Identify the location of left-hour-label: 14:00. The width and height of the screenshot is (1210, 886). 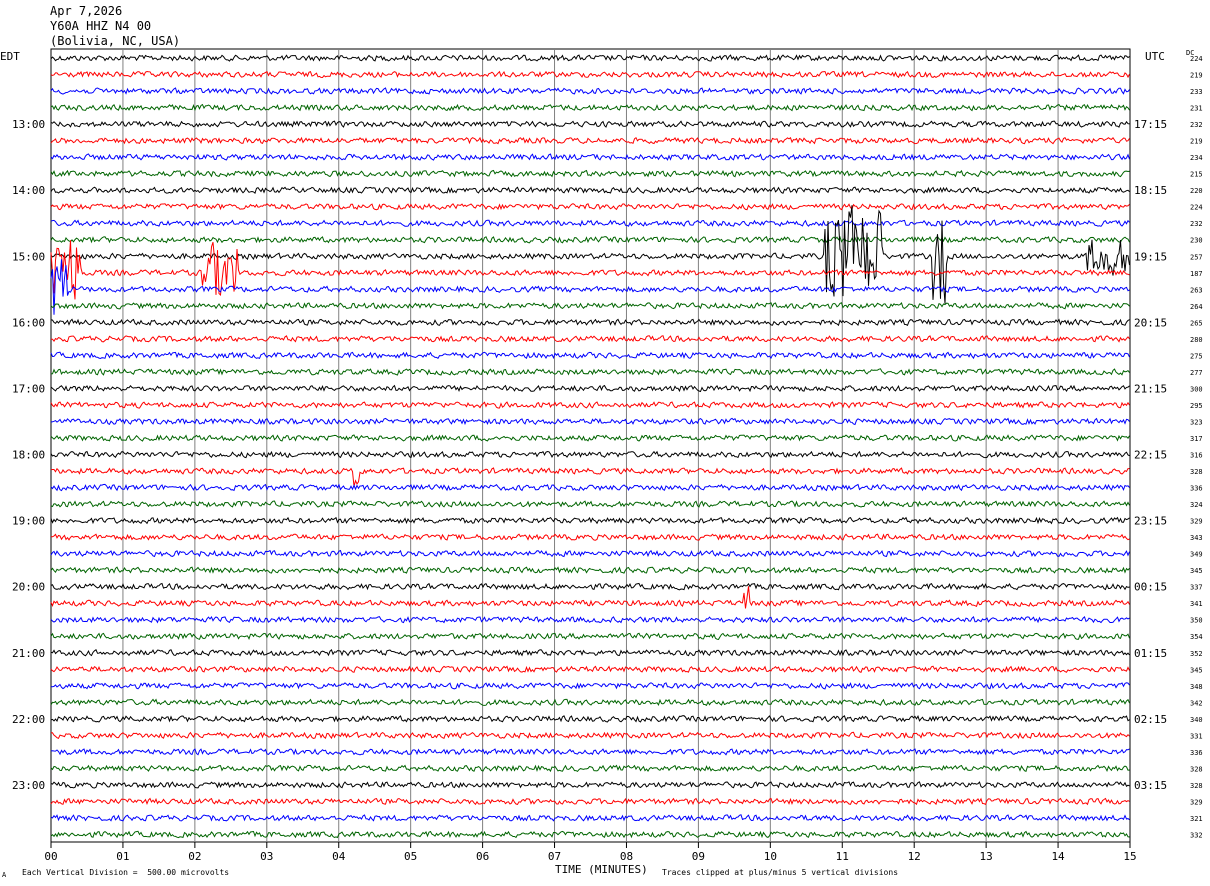
(28, 190).